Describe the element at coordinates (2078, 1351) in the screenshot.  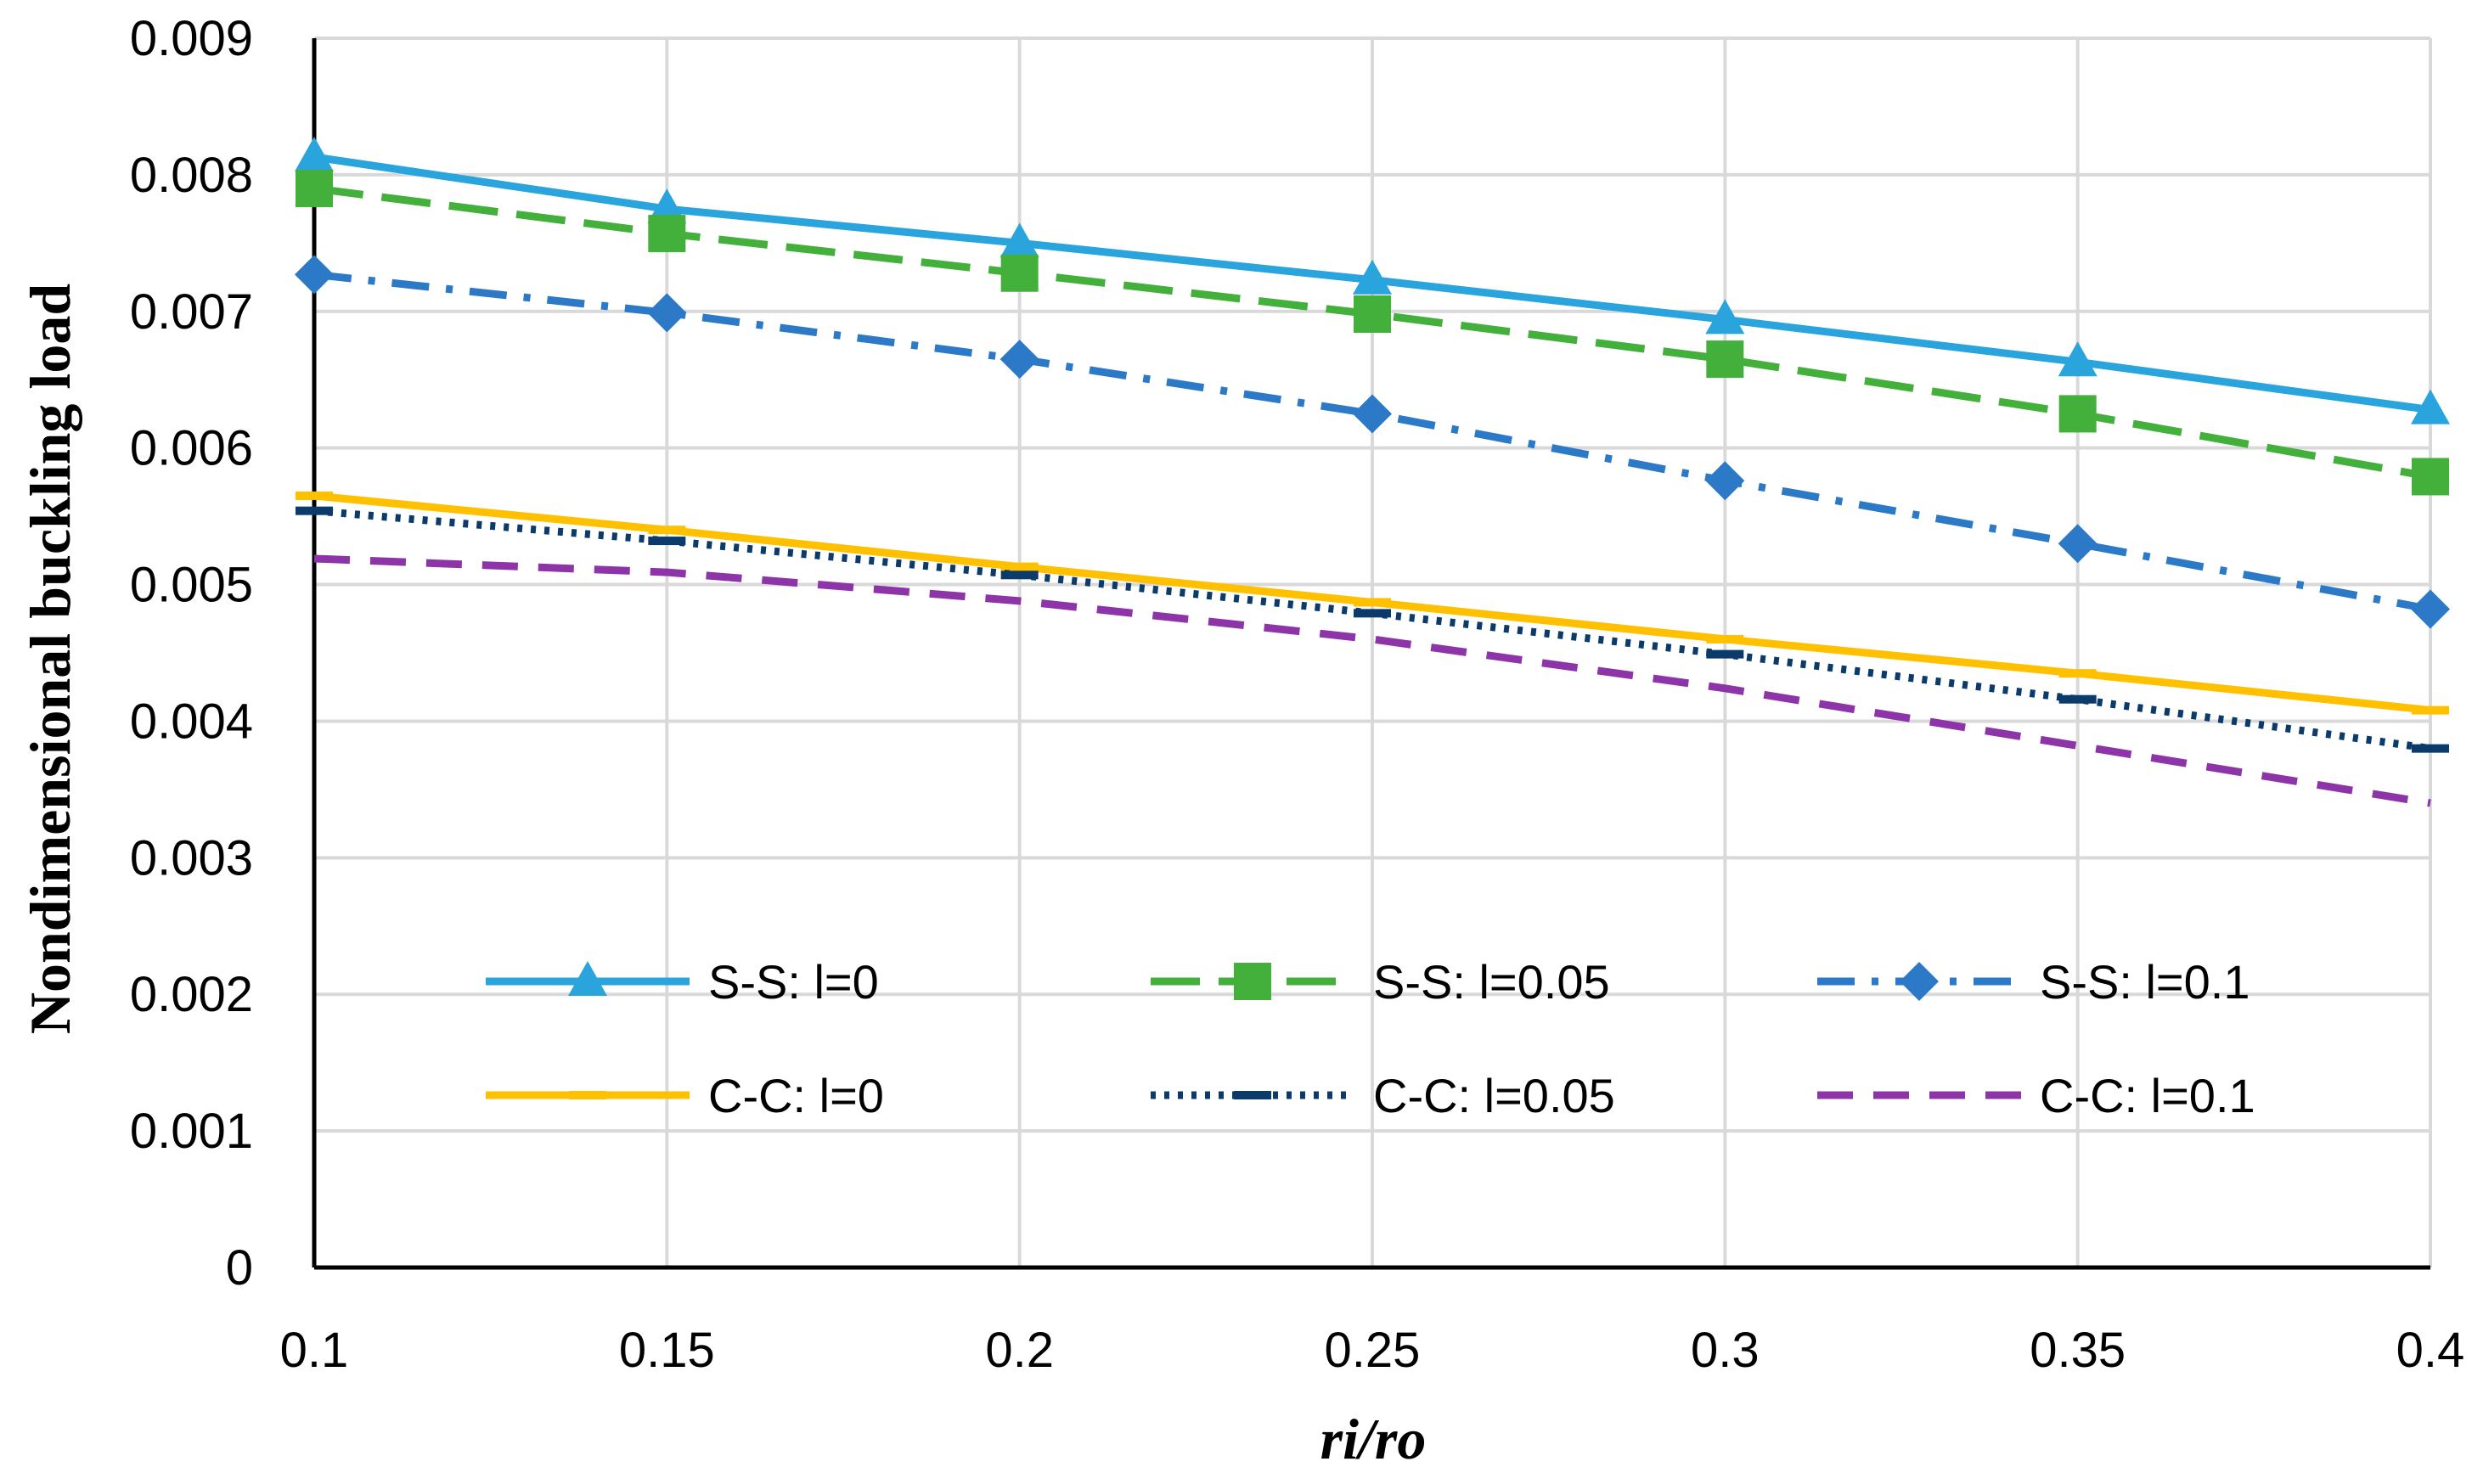
I see `x-tick-label: 0.35` at that location.